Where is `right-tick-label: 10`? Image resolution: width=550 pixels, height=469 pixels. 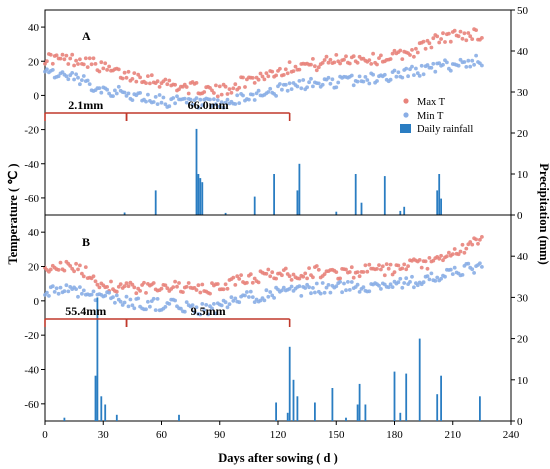 right-tick-label: 10 is located at coordinates (523, 175).